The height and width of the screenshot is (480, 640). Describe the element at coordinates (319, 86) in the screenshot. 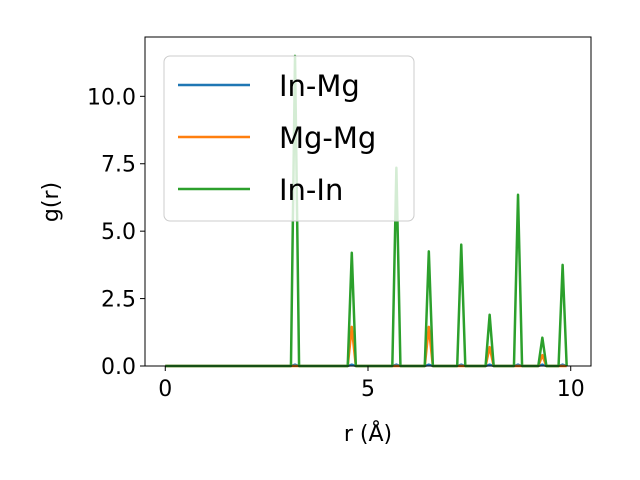

I see `legend-label-in-mg: In-Mg` at that location.